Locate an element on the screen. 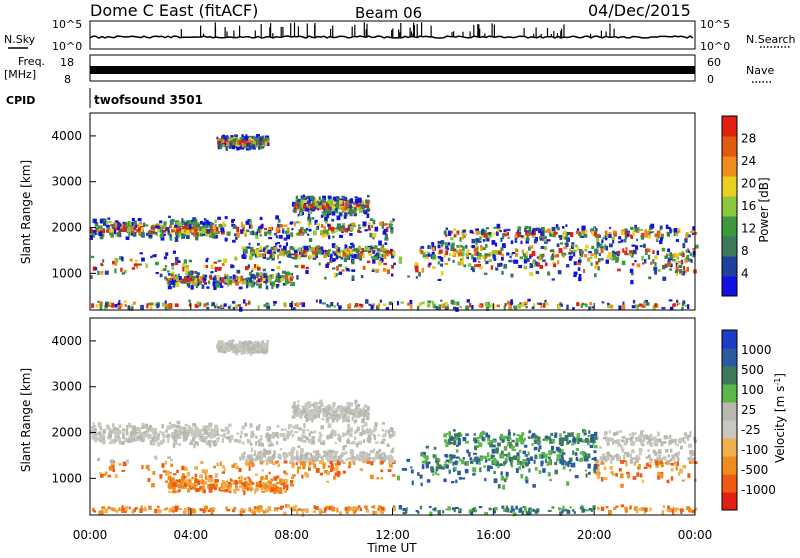  cpid-label: CPID is located at coordinates (20, 100).